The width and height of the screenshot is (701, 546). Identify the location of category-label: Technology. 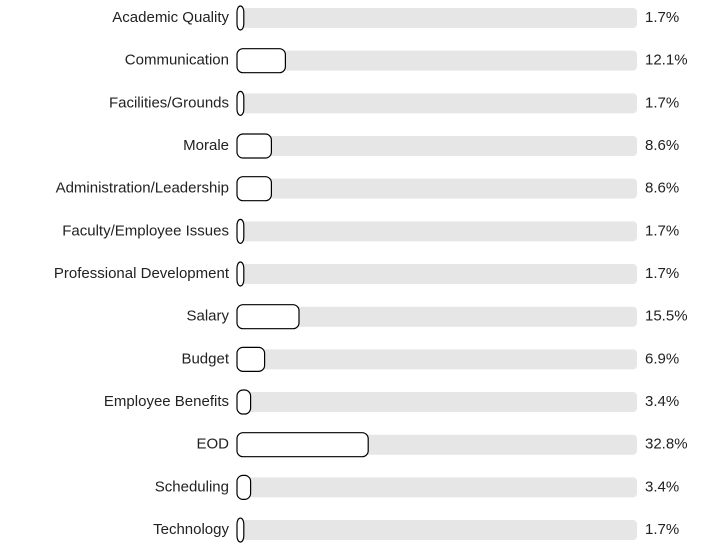
(191, 529).